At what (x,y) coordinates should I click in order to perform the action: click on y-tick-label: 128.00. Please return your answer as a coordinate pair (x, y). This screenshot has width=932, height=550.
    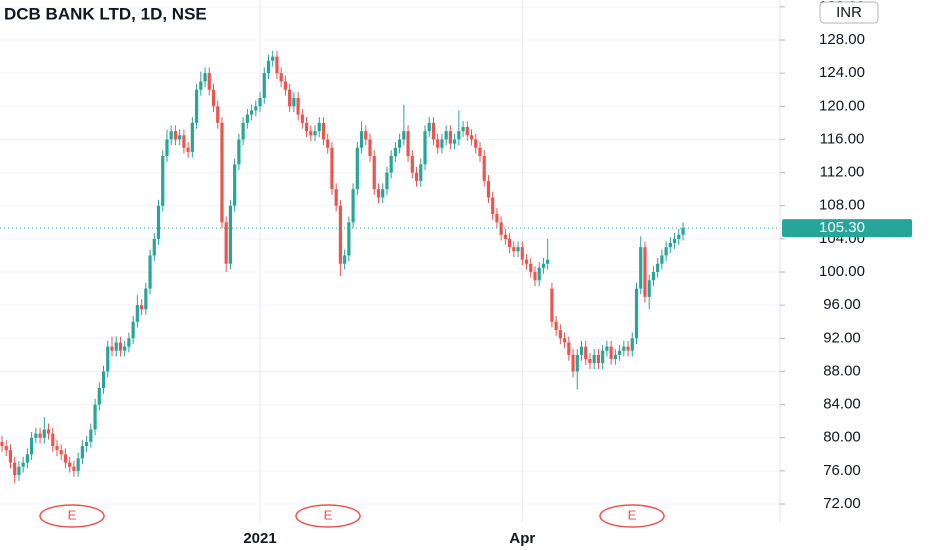
    Looking at the image, I should click on (842, 39).